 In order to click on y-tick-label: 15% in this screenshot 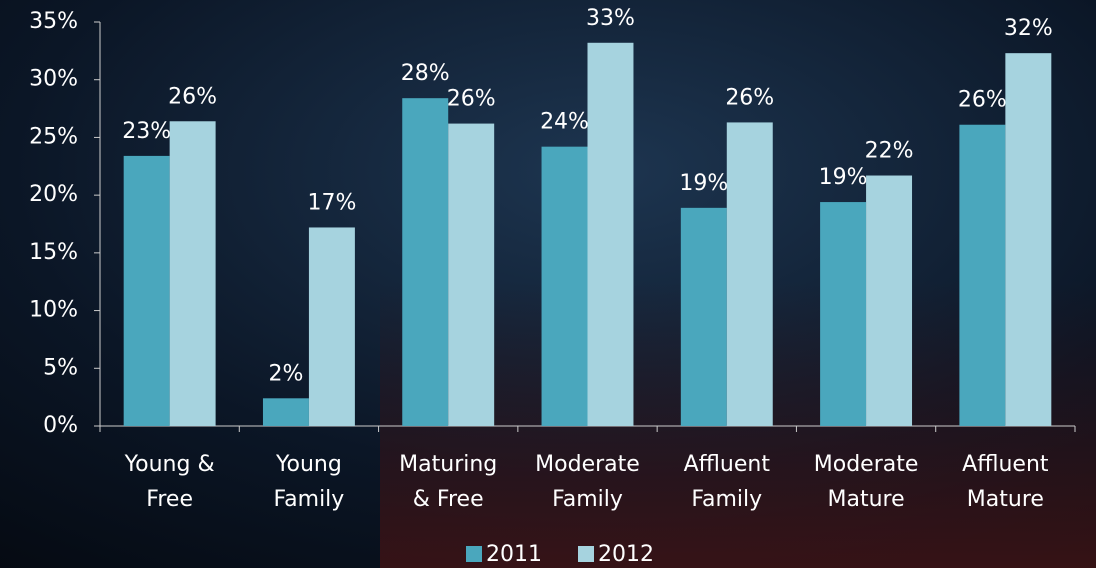, I will do `click(53, 252)`.